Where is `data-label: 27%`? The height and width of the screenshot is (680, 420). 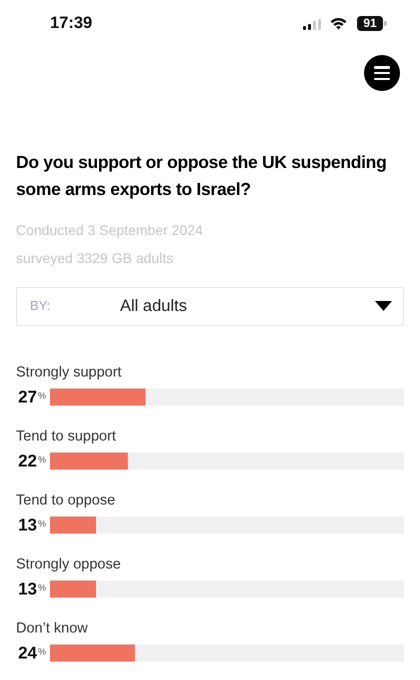
data-label: 27% is located at coordinates (32, 397).